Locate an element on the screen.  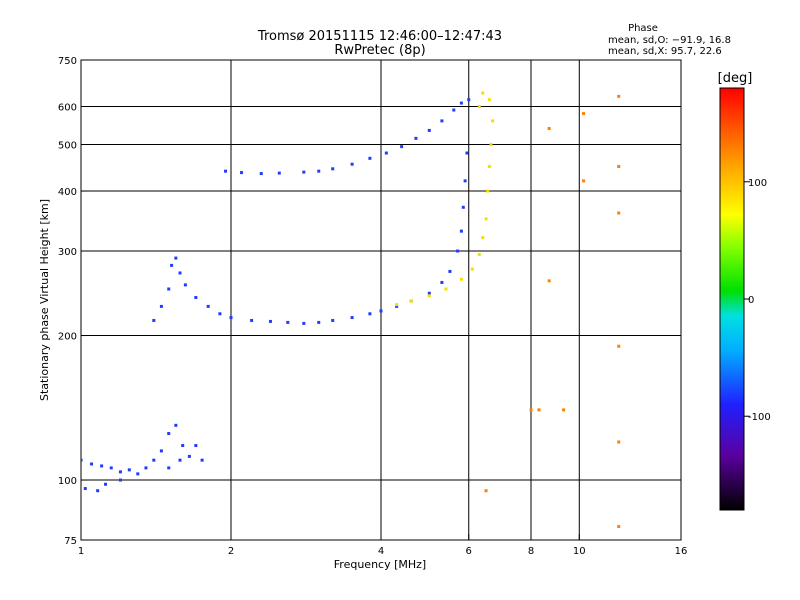
chart-title: Tromsø 20151115 12:46:00–12:47:43 is located at coordinates (379, 36).